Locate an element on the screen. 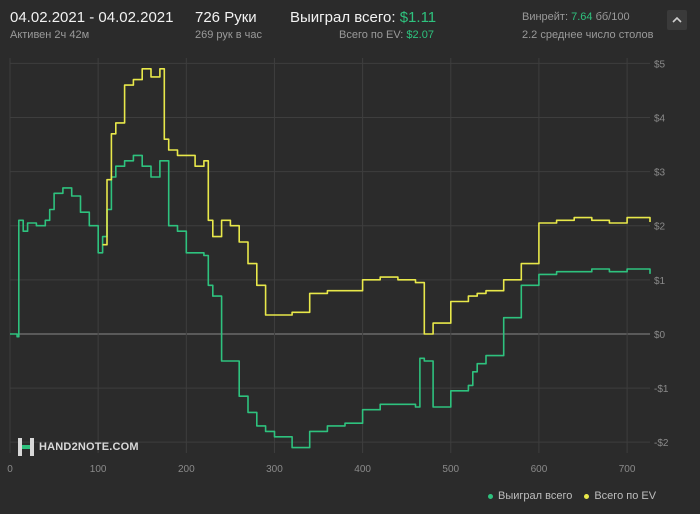 This screenshot has height=514, width=700. chevron-up-icon is located at coordinates (677, 19).